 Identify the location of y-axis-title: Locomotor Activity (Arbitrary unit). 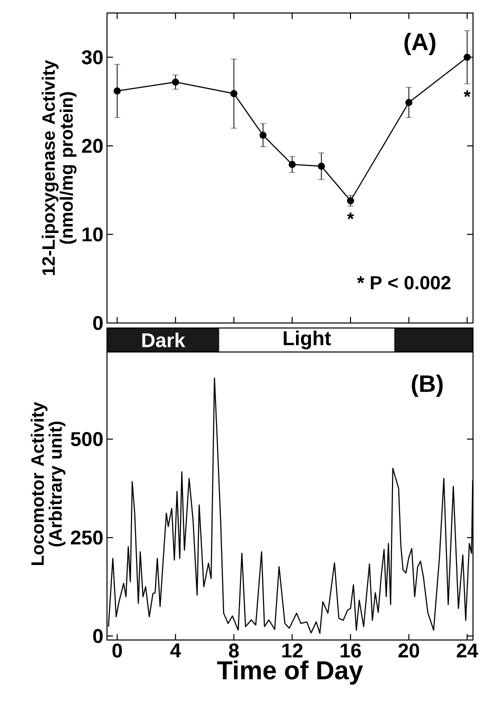
(48, 483).